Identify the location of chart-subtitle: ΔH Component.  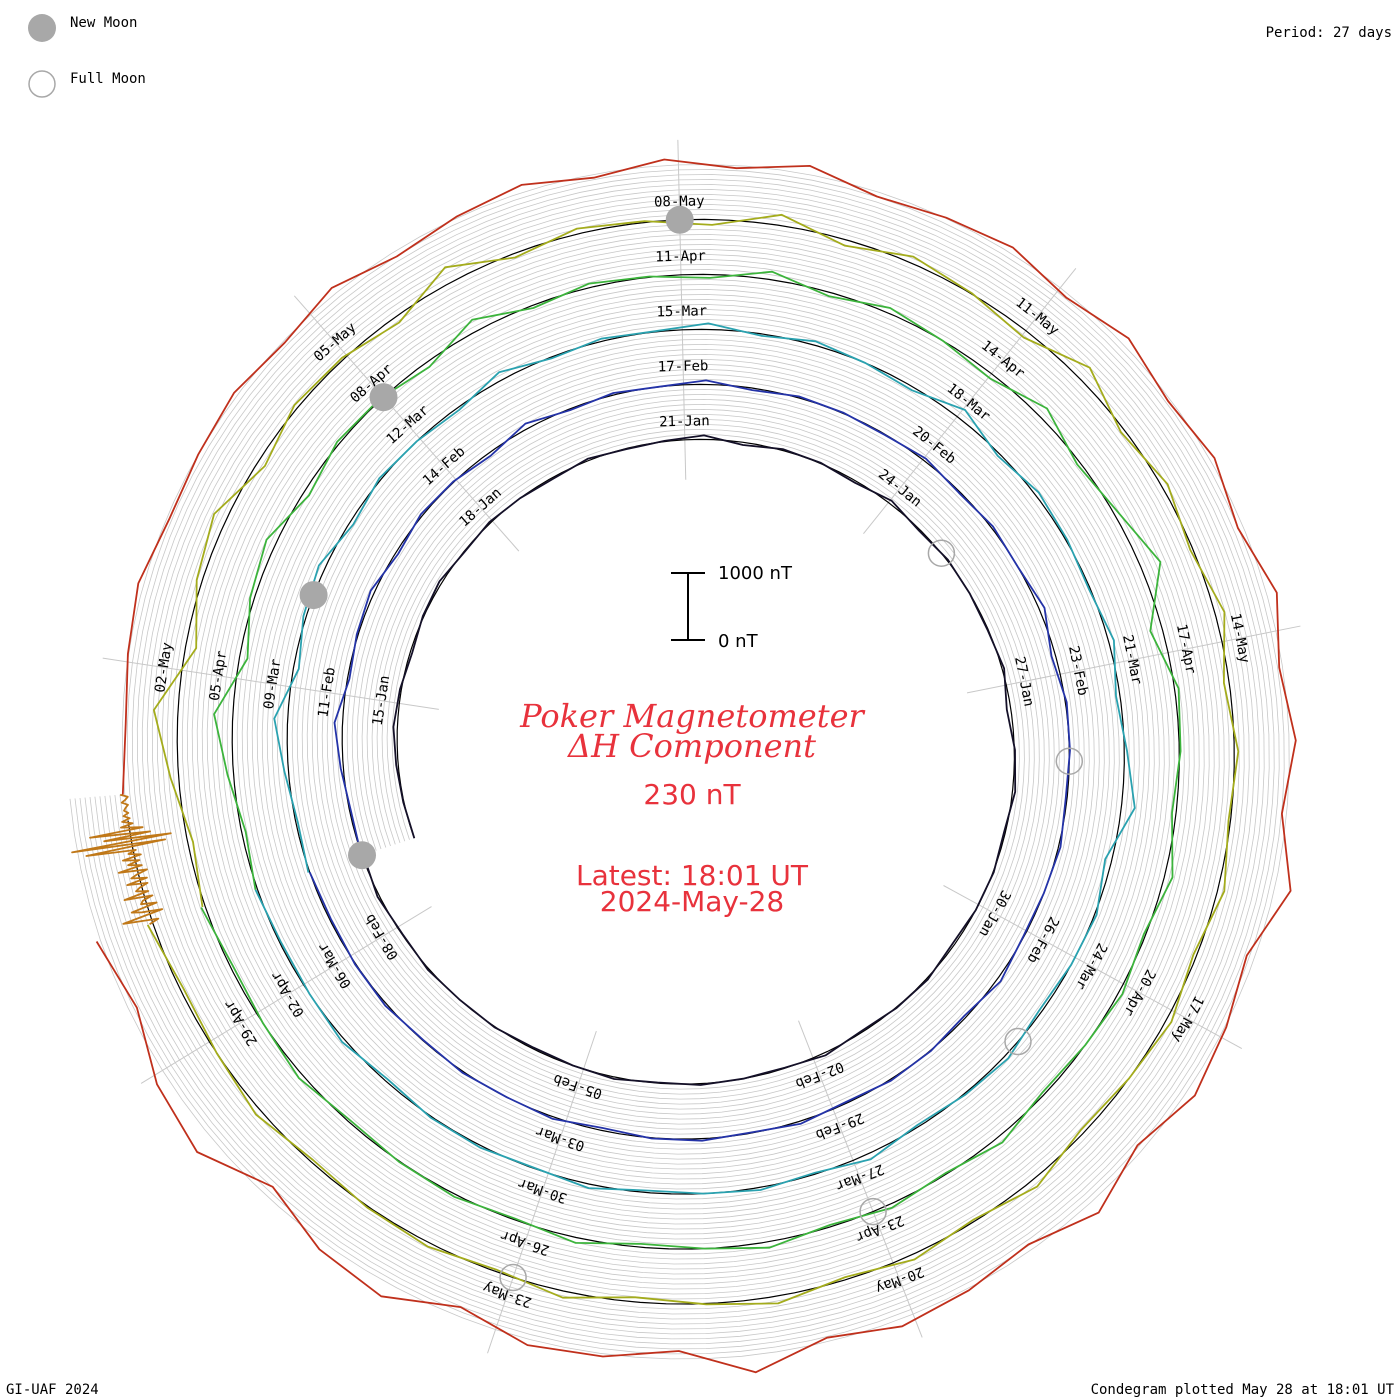
(691, 746).